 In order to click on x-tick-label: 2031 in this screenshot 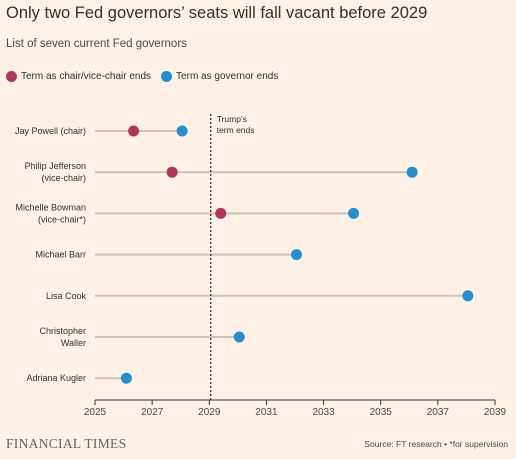, I will do `click(266, 412)`.